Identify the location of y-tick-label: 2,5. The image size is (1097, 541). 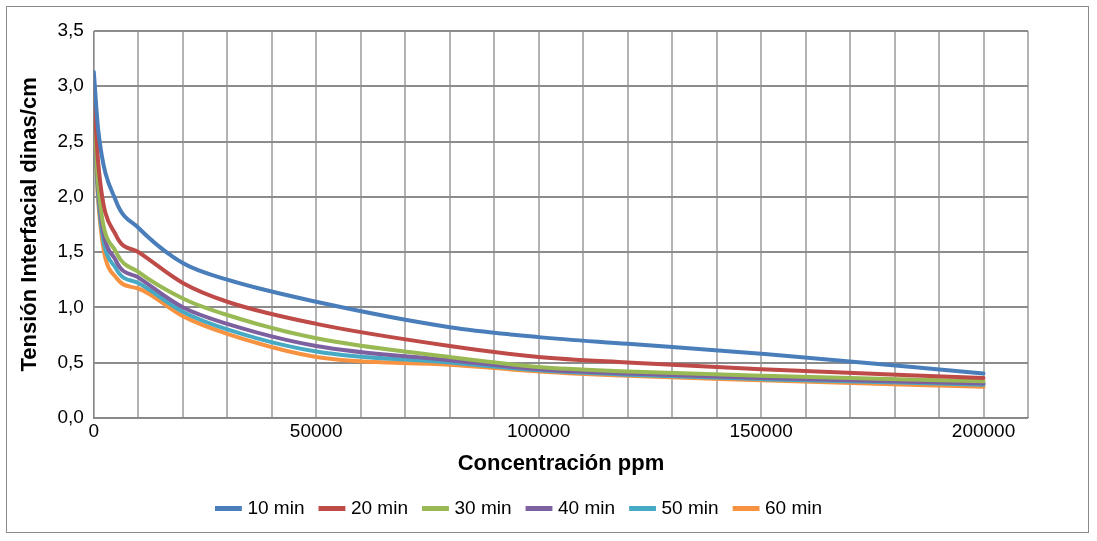
(70, 140).